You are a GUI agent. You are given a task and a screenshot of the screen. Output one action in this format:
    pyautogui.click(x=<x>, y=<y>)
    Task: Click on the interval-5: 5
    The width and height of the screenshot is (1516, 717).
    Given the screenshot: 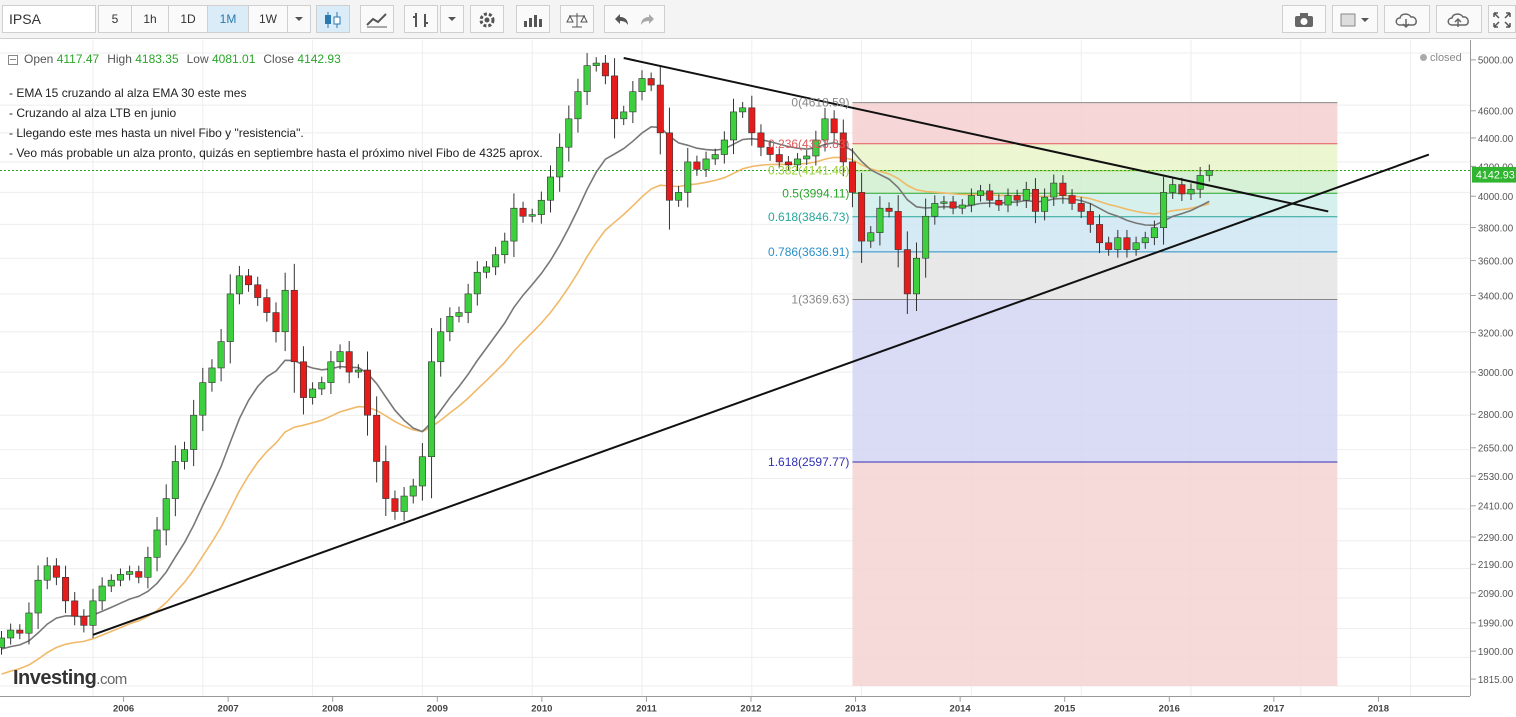 What is the action you would take?
    pyautogui.click(x=115, y=19)
    